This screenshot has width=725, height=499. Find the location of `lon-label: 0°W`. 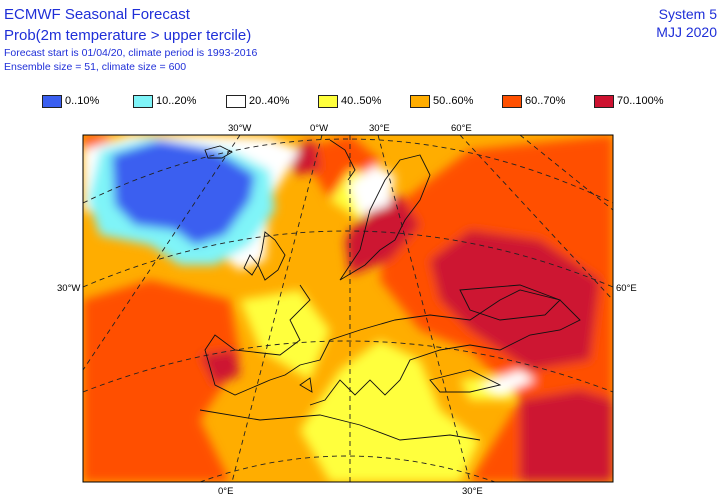

lon-label: 0°W is located at coordinates (319, 128).